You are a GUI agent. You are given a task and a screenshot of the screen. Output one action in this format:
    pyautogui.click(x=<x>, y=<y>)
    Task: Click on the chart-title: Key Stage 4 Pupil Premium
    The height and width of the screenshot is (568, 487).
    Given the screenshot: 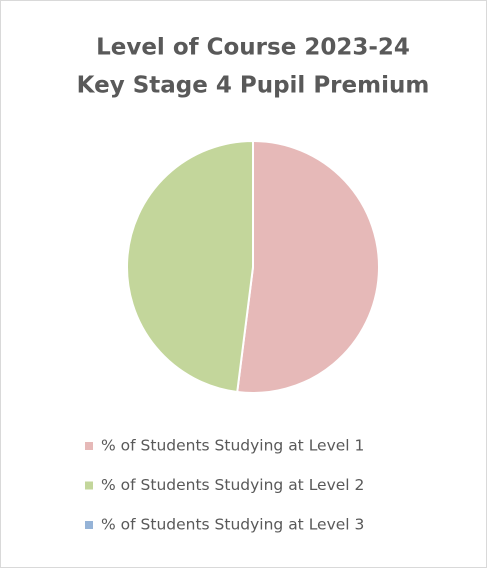 What is the action you would take?
    pyautogui.click(x=253, y=86)
    